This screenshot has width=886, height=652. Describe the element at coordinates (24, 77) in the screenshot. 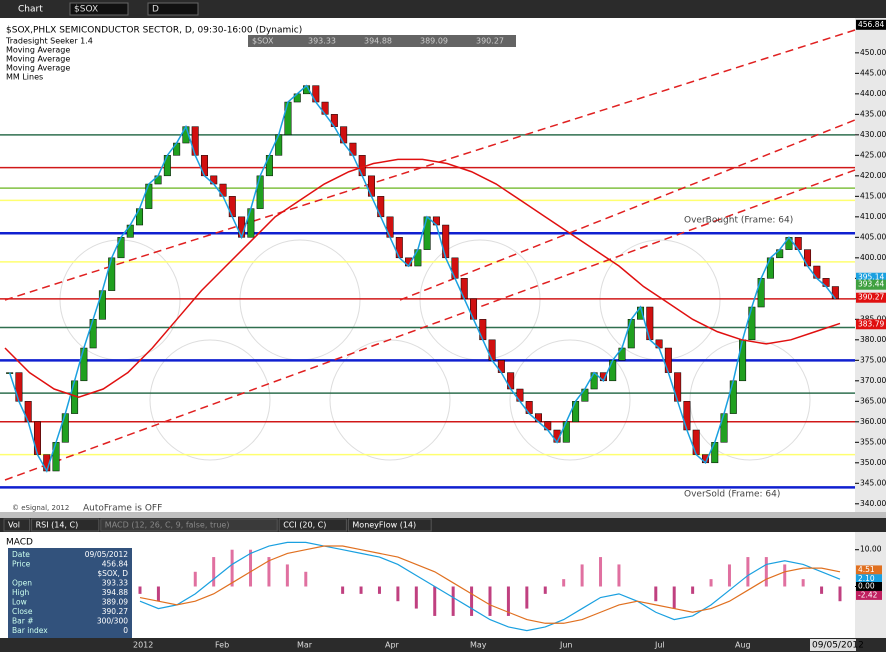

I see `study-label: MM Lines` at that location.